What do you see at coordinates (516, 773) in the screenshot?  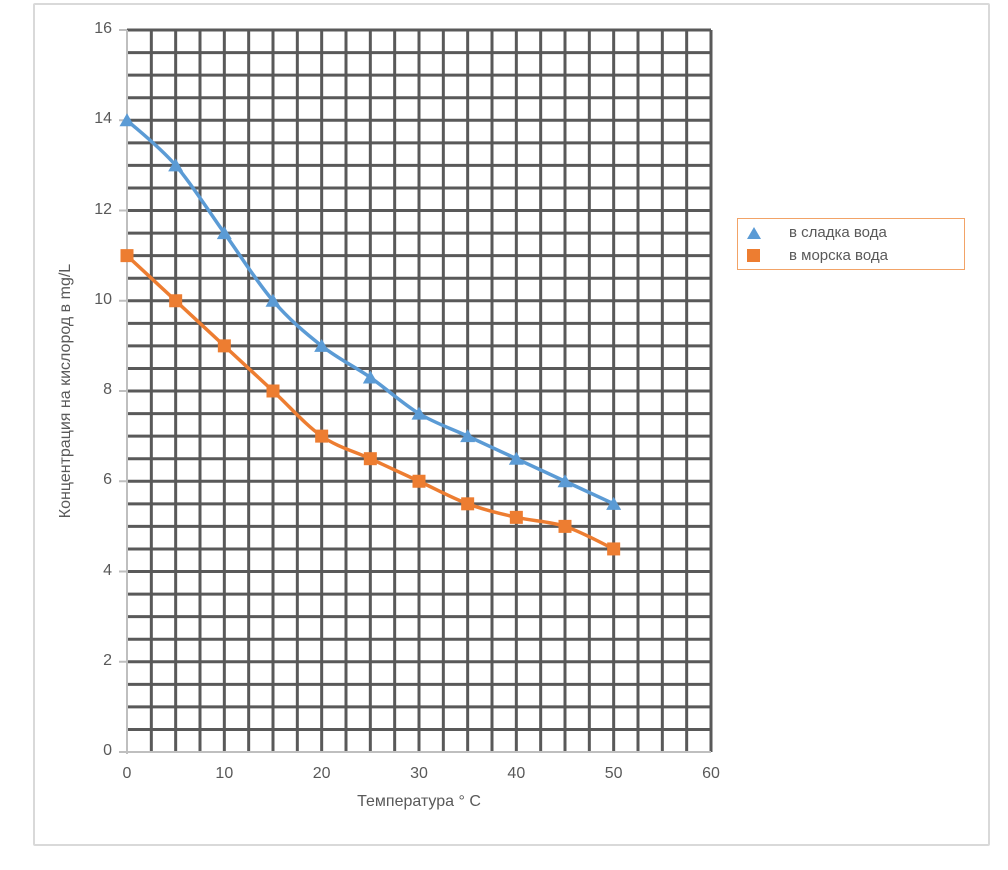 I see `x-tick-label: 40` at bounding box center [516, 773].